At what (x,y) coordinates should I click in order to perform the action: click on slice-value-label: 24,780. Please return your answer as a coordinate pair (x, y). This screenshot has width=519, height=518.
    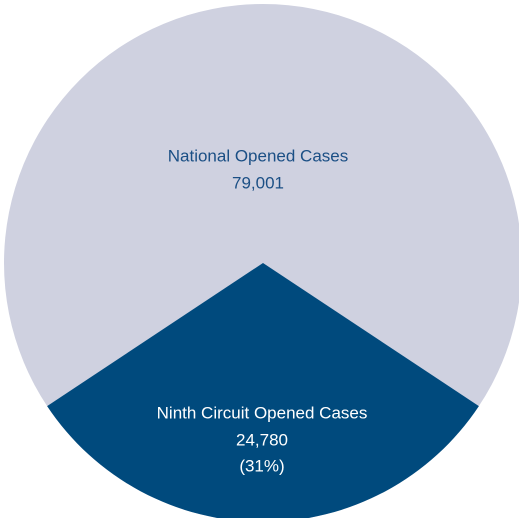
    Looking at the image, I should click on (262, 439).